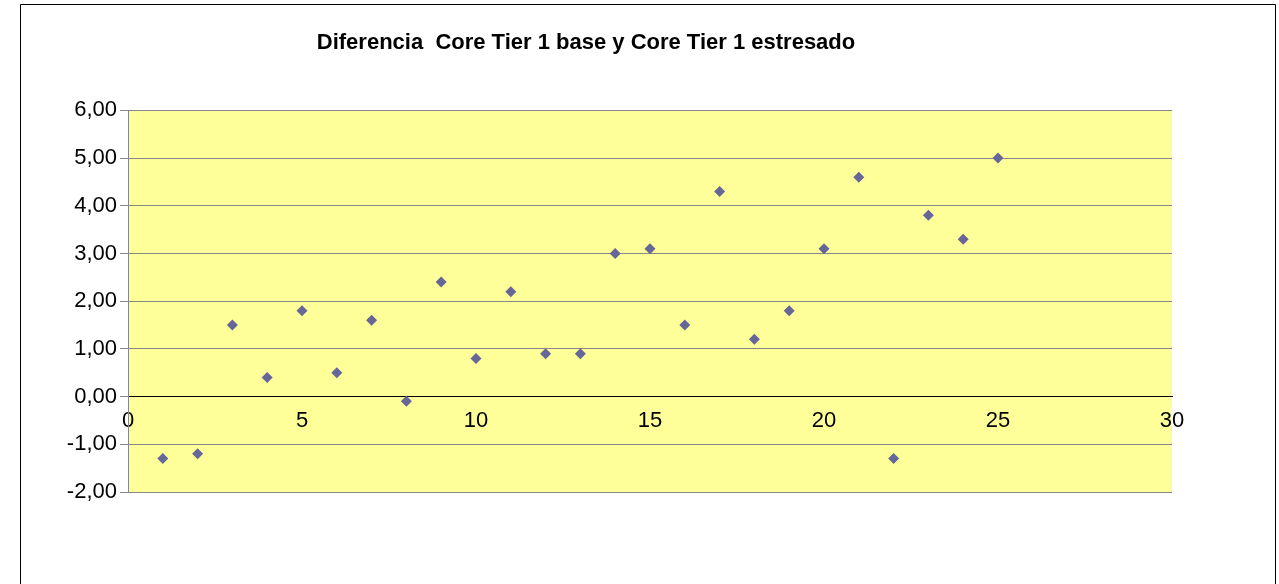 The width and height of the screenshot is (1279, 584). Describe the element at coordinates (95, 109) in the screenshot. I see `y-tick-label: 6,00` at that location.